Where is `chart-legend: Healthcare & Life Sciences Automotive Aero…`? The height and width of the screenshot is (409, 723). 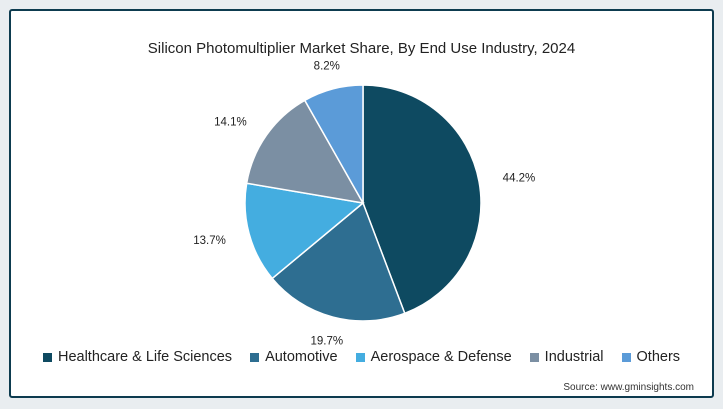 chart-legend: Healthcare & Life Sciences Automotive Aero… is located at coordinates (361, 357).